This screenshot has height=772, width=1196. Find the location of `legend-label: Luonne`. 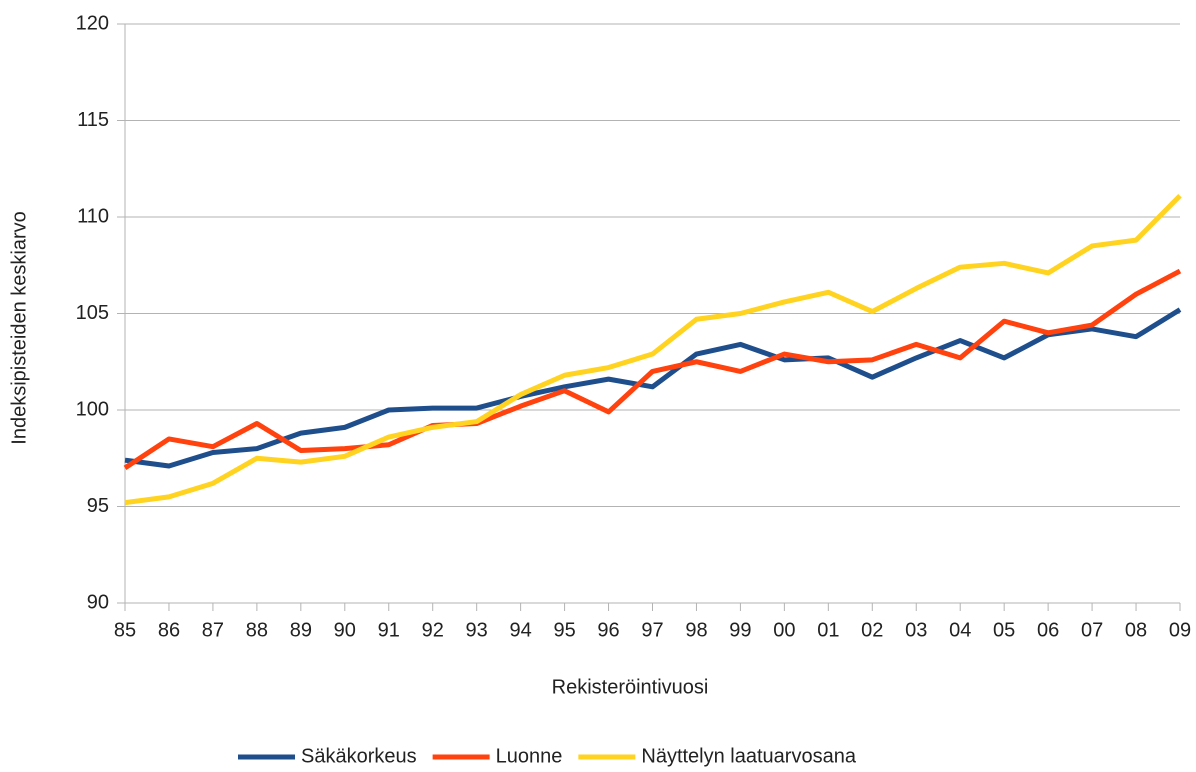

legend-label: Luonne is located at coordinates (529, 756).